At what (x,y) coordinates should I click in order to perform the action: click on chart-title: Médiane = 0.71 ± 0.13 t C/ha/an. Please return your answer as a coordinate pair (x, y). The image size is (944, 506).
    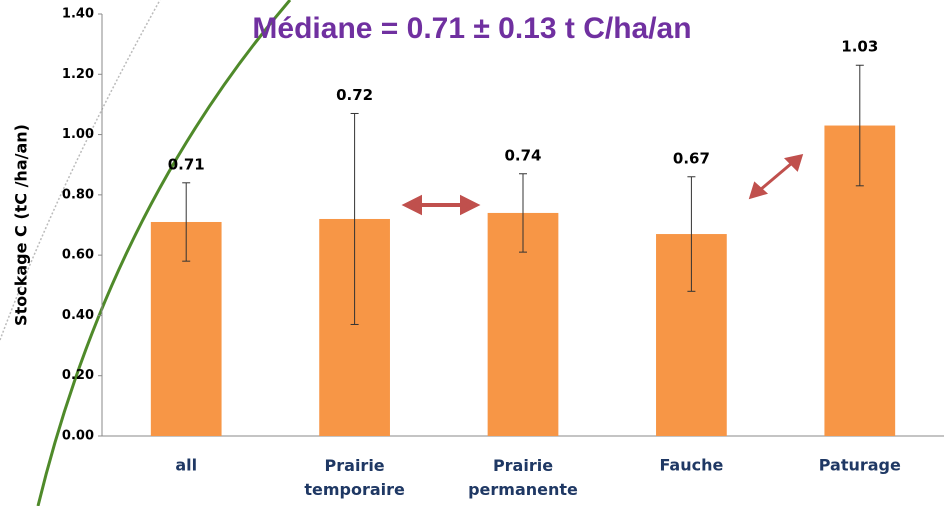
    Looking at the image, I should click on (471, 28).